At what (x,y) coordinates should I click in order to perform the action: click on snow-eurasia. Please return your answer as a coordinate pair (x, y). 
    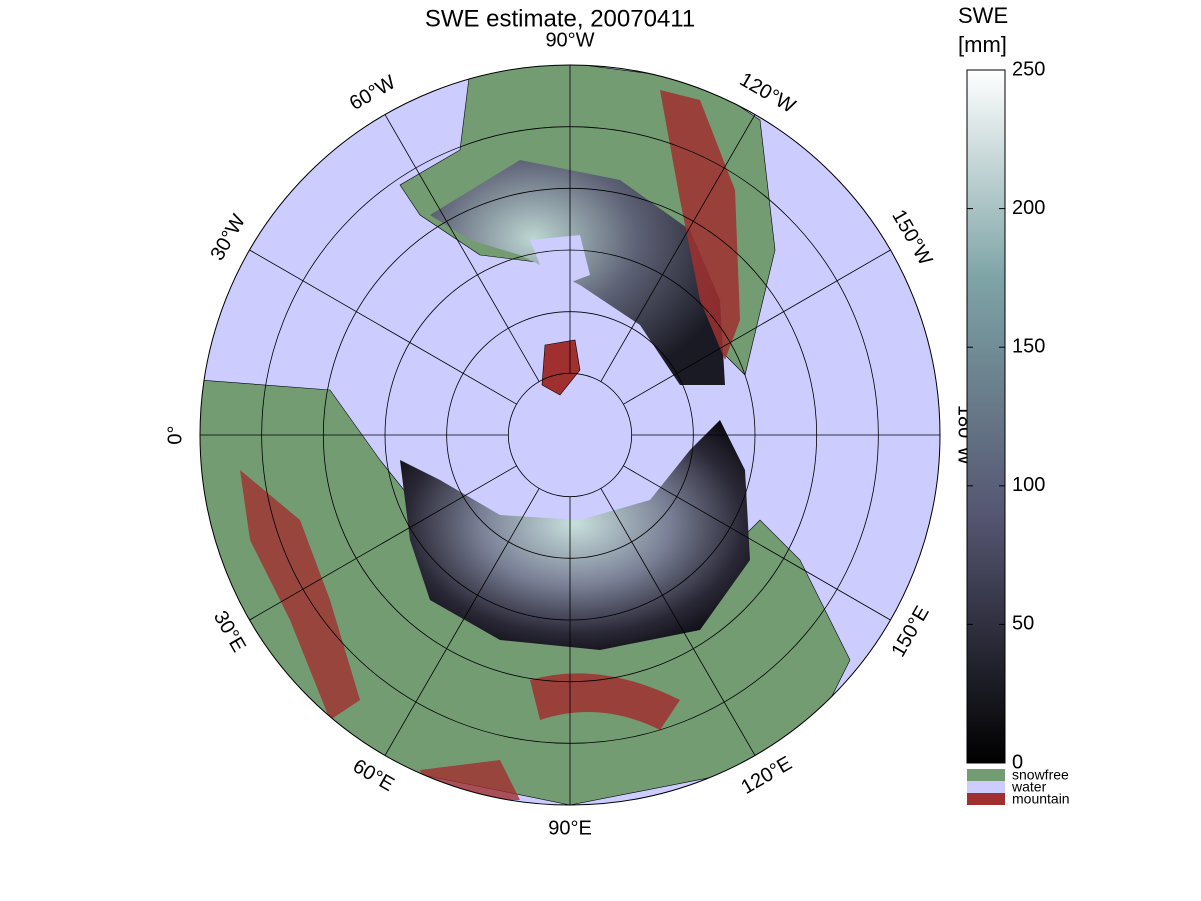
    Looking at the image, I should click on (575, 535).